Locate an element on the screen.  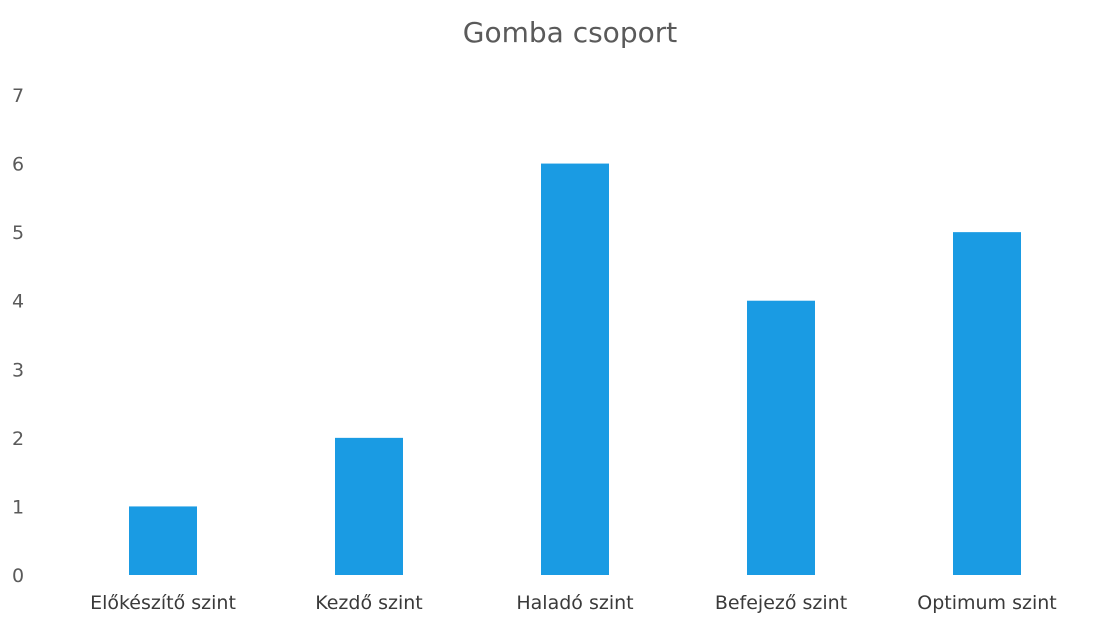
y-tick-label: 4 is located at coordinates (18, 302).